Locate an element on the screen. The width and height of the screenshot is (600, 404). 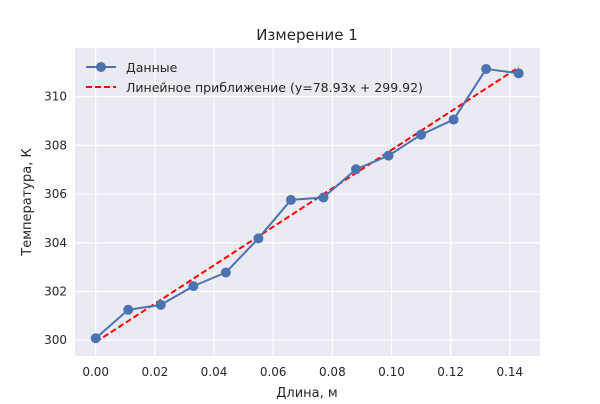
legend-fit-label: Линейное приближение (y=78.93x + 299.92) is located at coordinates (274, 87).